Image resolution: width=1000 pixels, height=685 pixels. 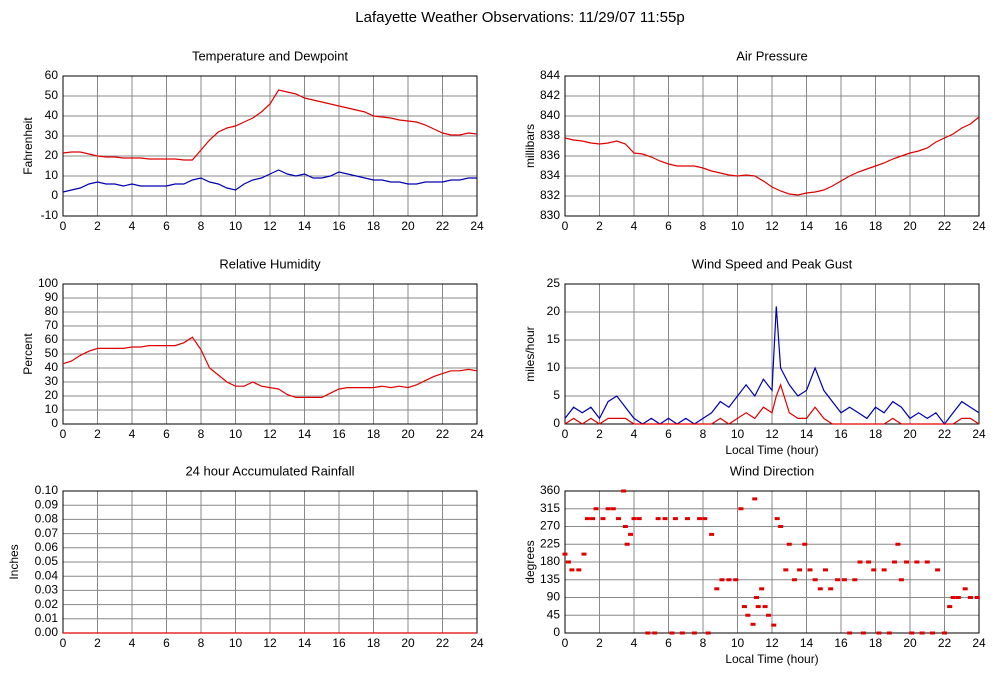 What do you see at coordinates (556, 395) in the screenshot?
I see `y-tick-label: 5` at bounding box center [556, 395].